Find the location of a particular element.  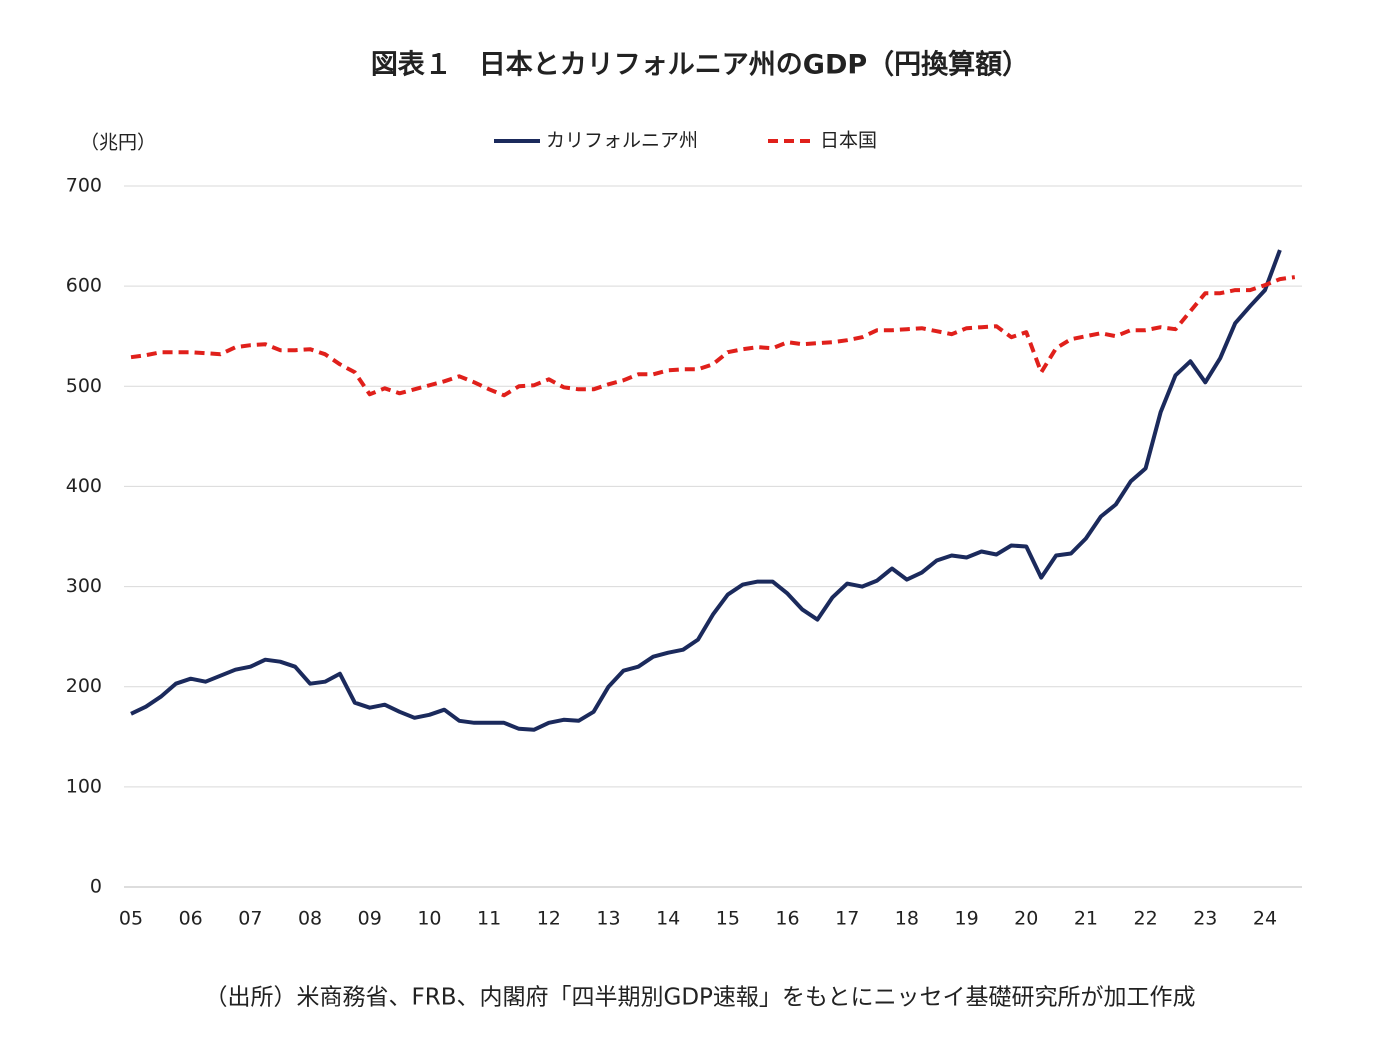

y-tick-label: 600 is located at coordinates (84, 286).